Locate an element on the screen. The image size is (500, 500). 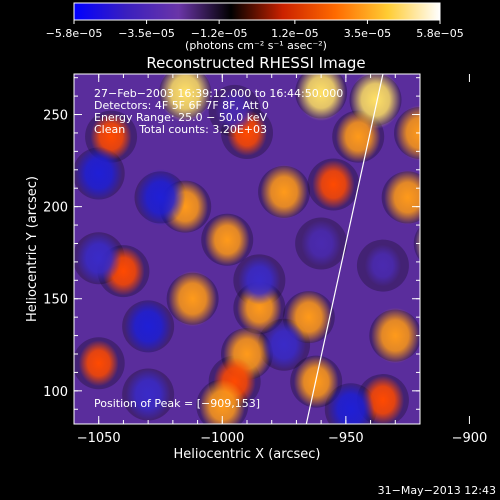
x-tick-label: −1050 is located at coordinates (99, 438).